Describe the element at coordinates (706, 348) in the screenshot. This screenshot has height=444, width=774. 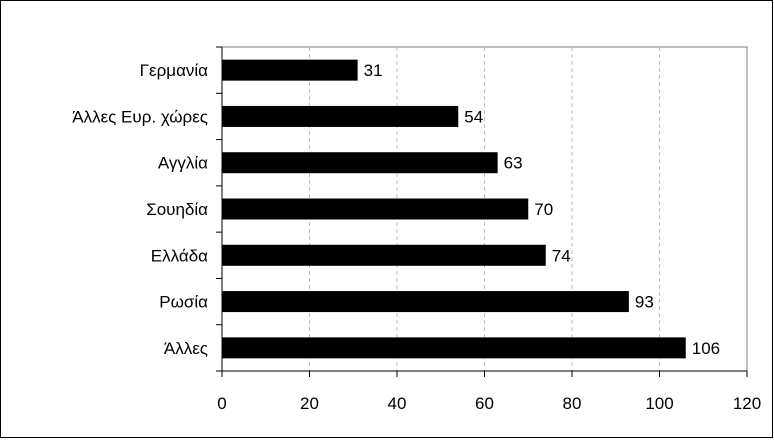
I see `value-label-6: 106` at that location.